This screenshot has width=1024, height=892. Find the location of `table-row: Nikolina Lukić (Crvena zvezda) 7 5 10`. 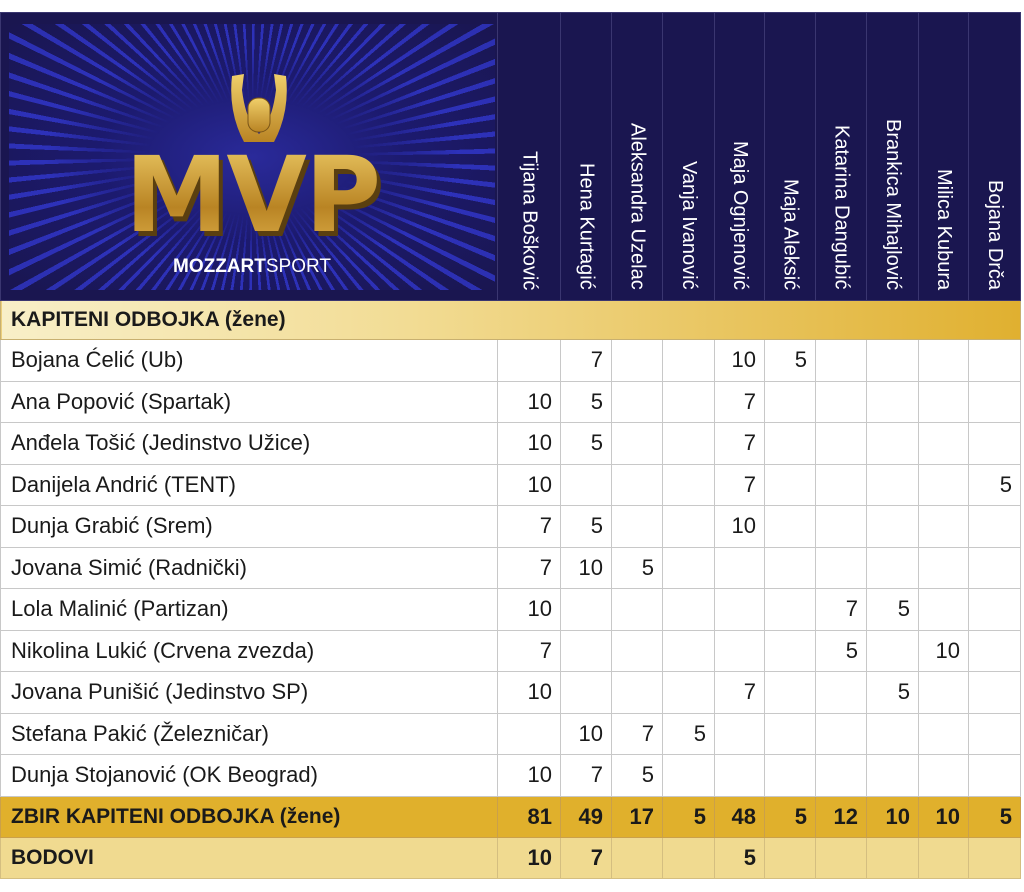

table-row: Nikolina Lukić (Crvena zvezda) 7 5 10 is located at coordinates (510, 650).